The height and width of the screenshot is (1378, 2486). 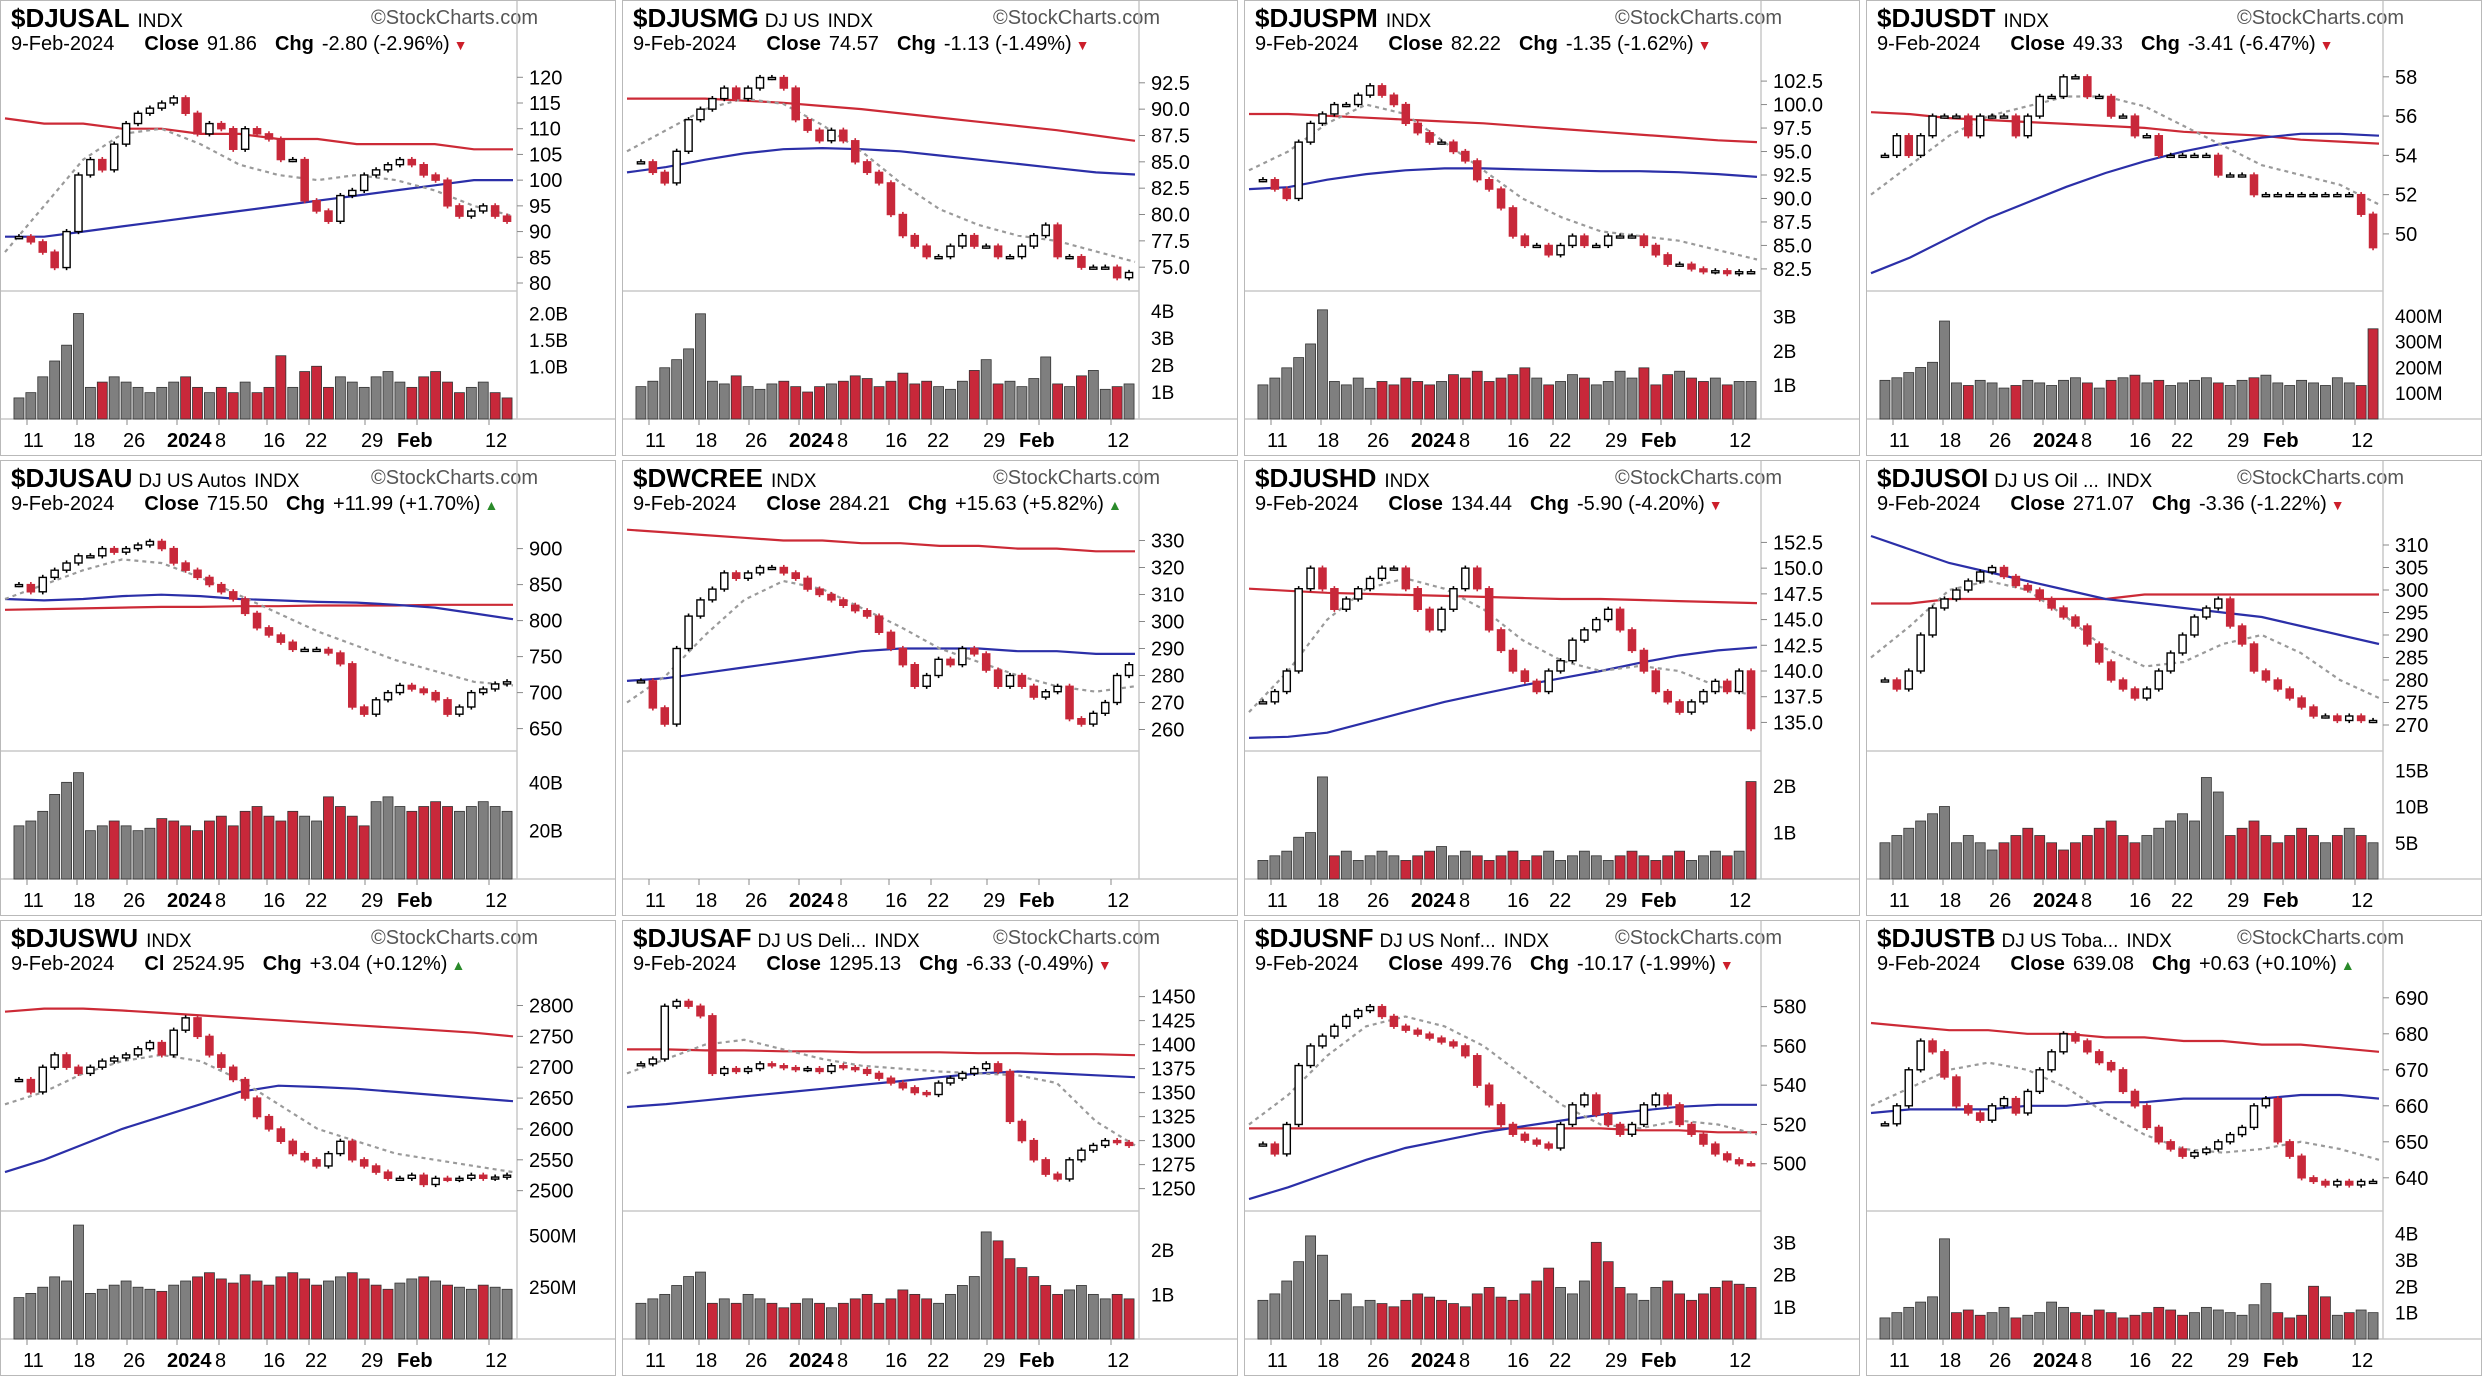 I want to click on symbol-label: $DJUSWU INDX, so click(x=101, y=938).